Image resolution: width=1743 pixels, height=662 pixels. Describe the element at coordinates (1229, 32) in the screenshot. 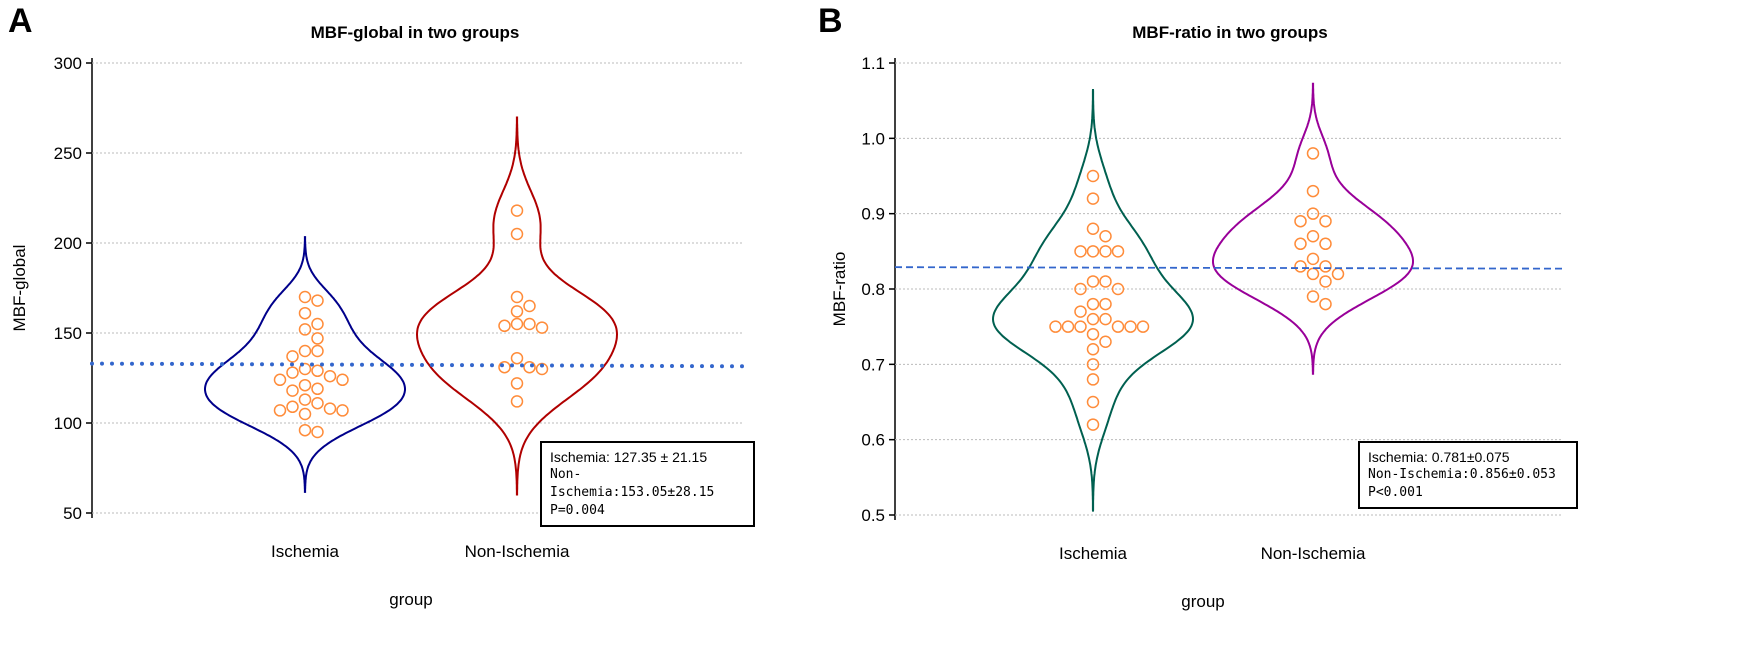

I see `chart-title: MBF-ratio in two groups` at that location.